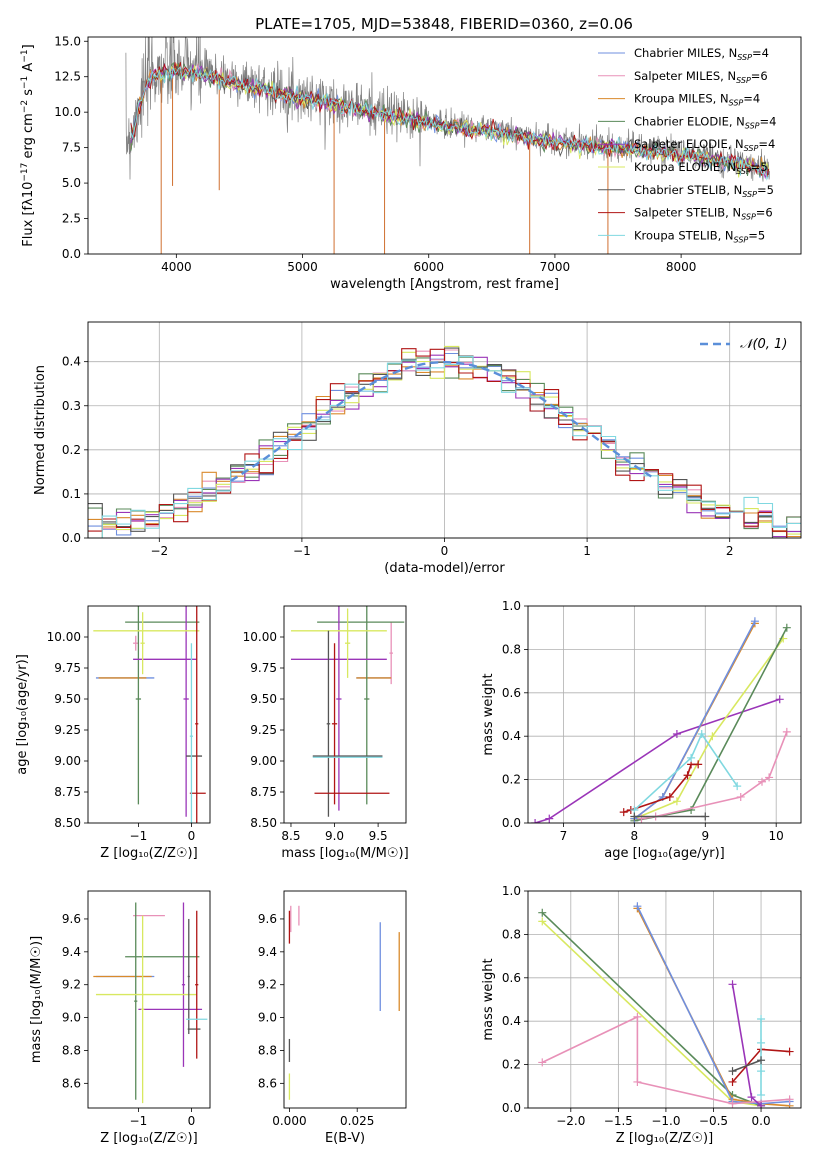 The height and width of the screenshot is (1170, 819). What do you see at coordinates (766, 144) in the screenshot?
I see `legend-suffix: =4` at bounding box center [766, 144].